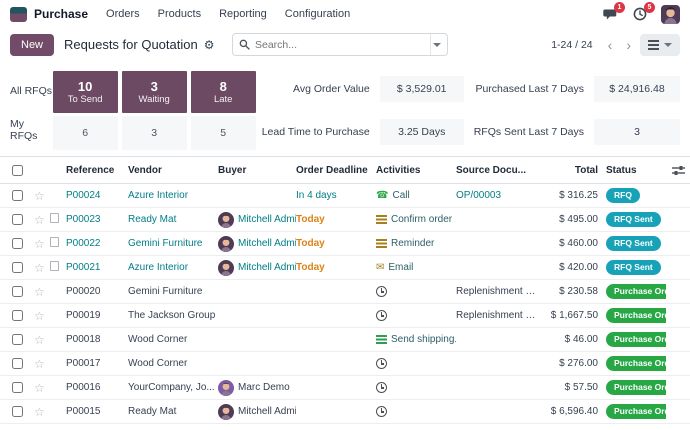  Describe the element at coordinates (123, 14) in the screenshot. I see `menu-orders: Orders` at that location.